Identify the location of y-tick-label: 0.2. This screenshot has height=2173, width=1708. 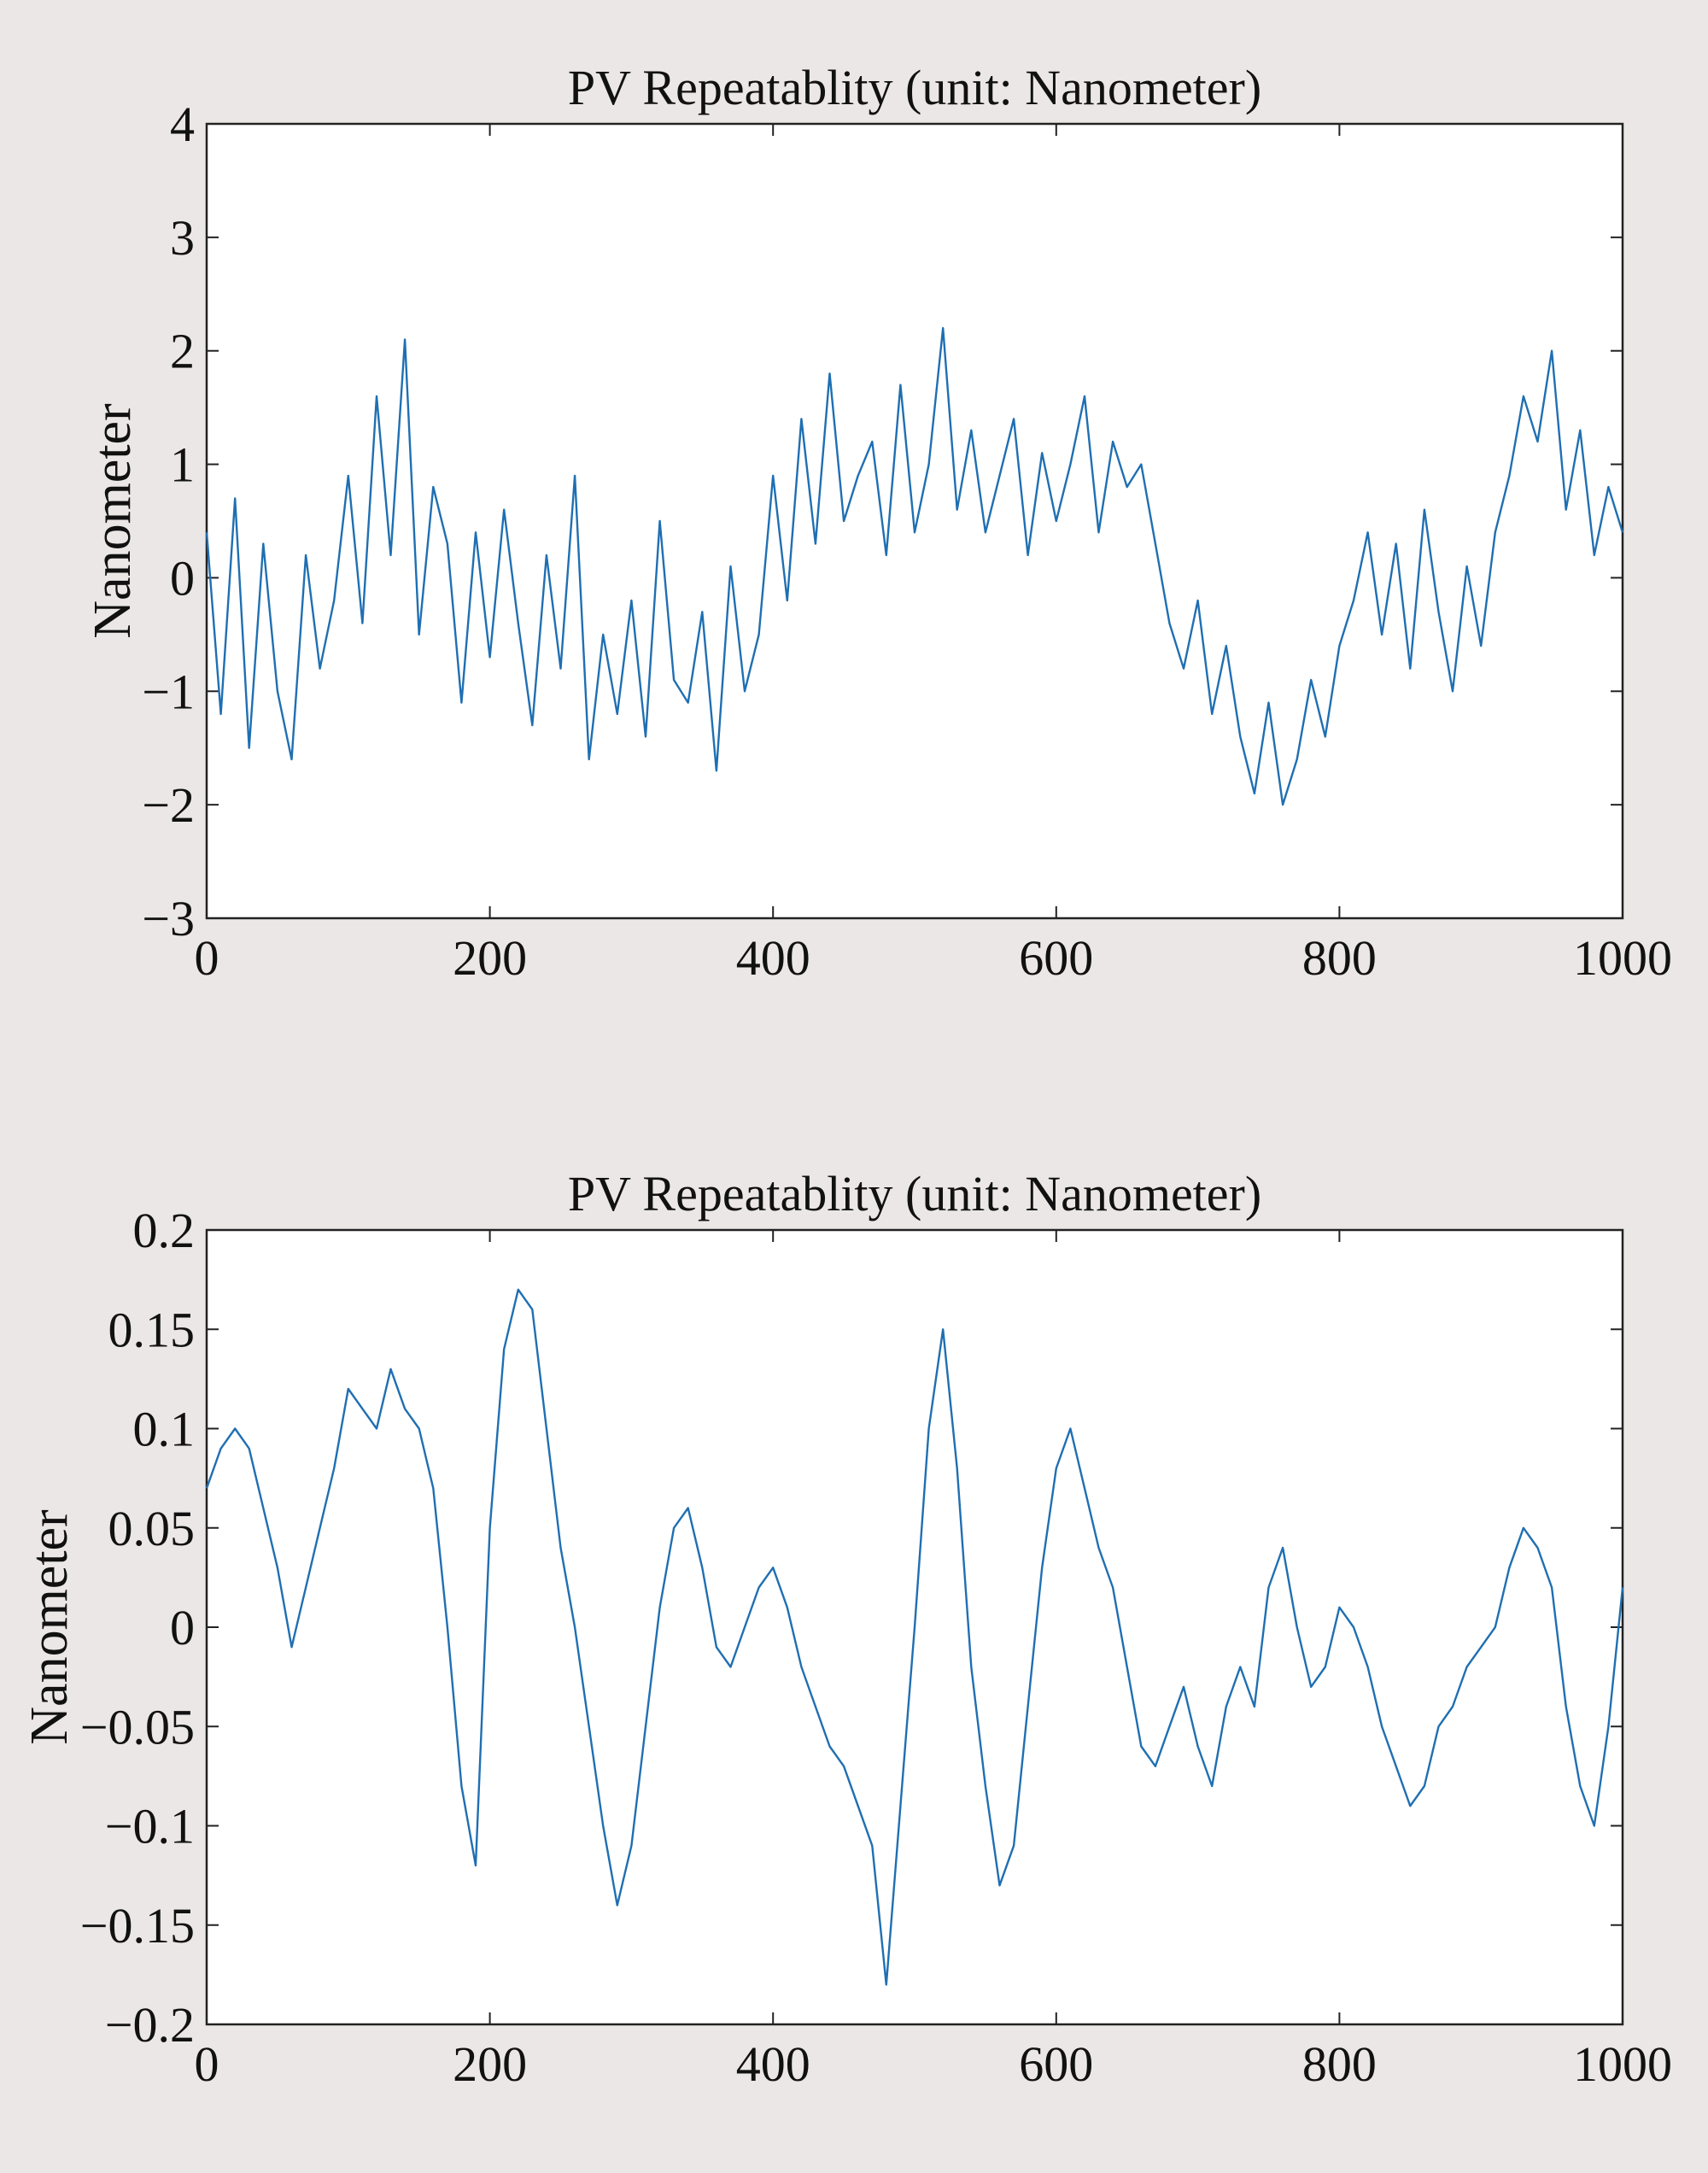
(164, 1230).